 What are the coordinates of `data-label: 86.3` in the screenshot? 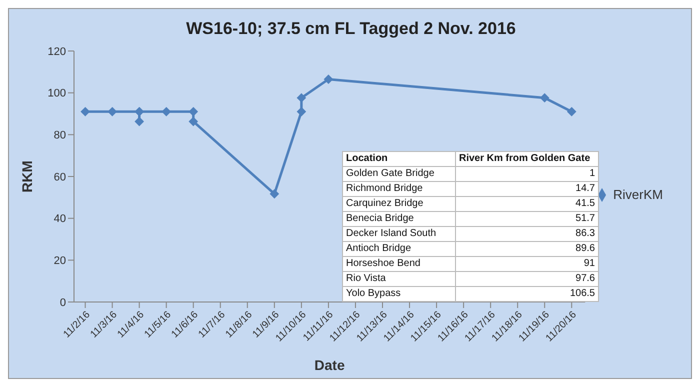 It's located at (527, 234).